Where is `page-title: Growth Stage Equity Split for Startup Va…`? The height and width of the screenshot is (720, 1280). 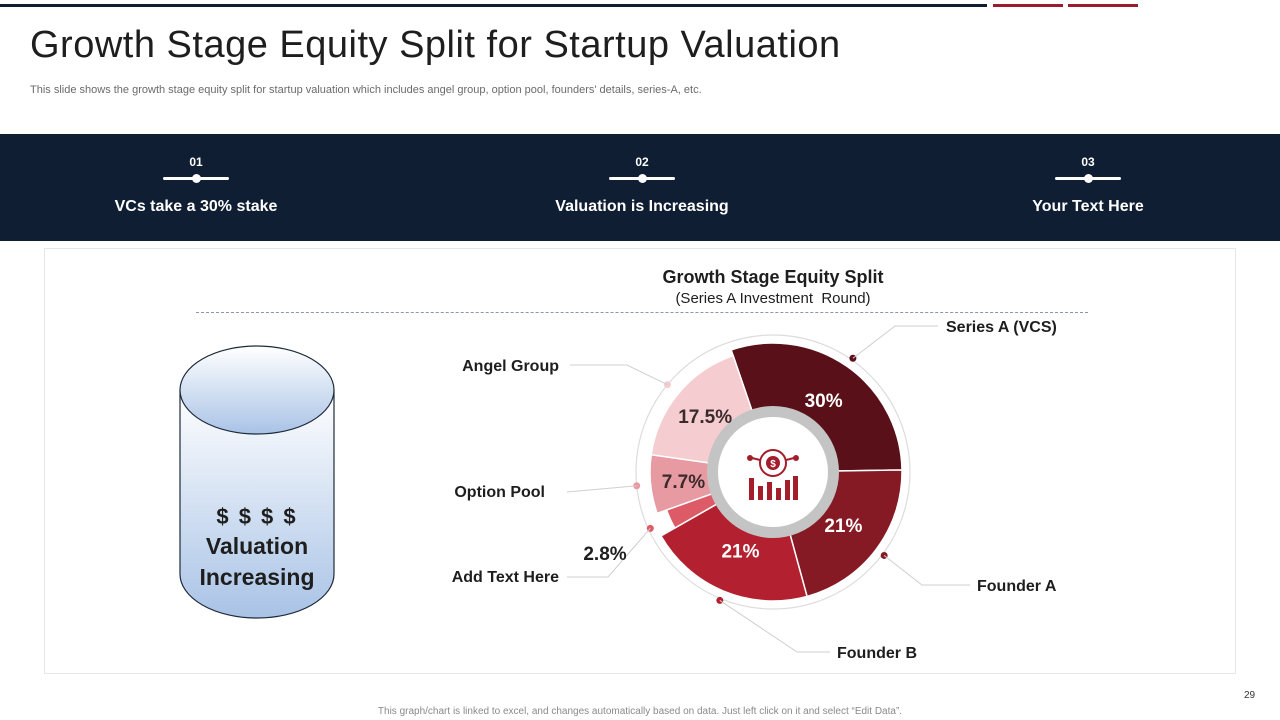
page-title: Growth Stage Equity Split for Startup Va… is located at coordinates (435, 45).